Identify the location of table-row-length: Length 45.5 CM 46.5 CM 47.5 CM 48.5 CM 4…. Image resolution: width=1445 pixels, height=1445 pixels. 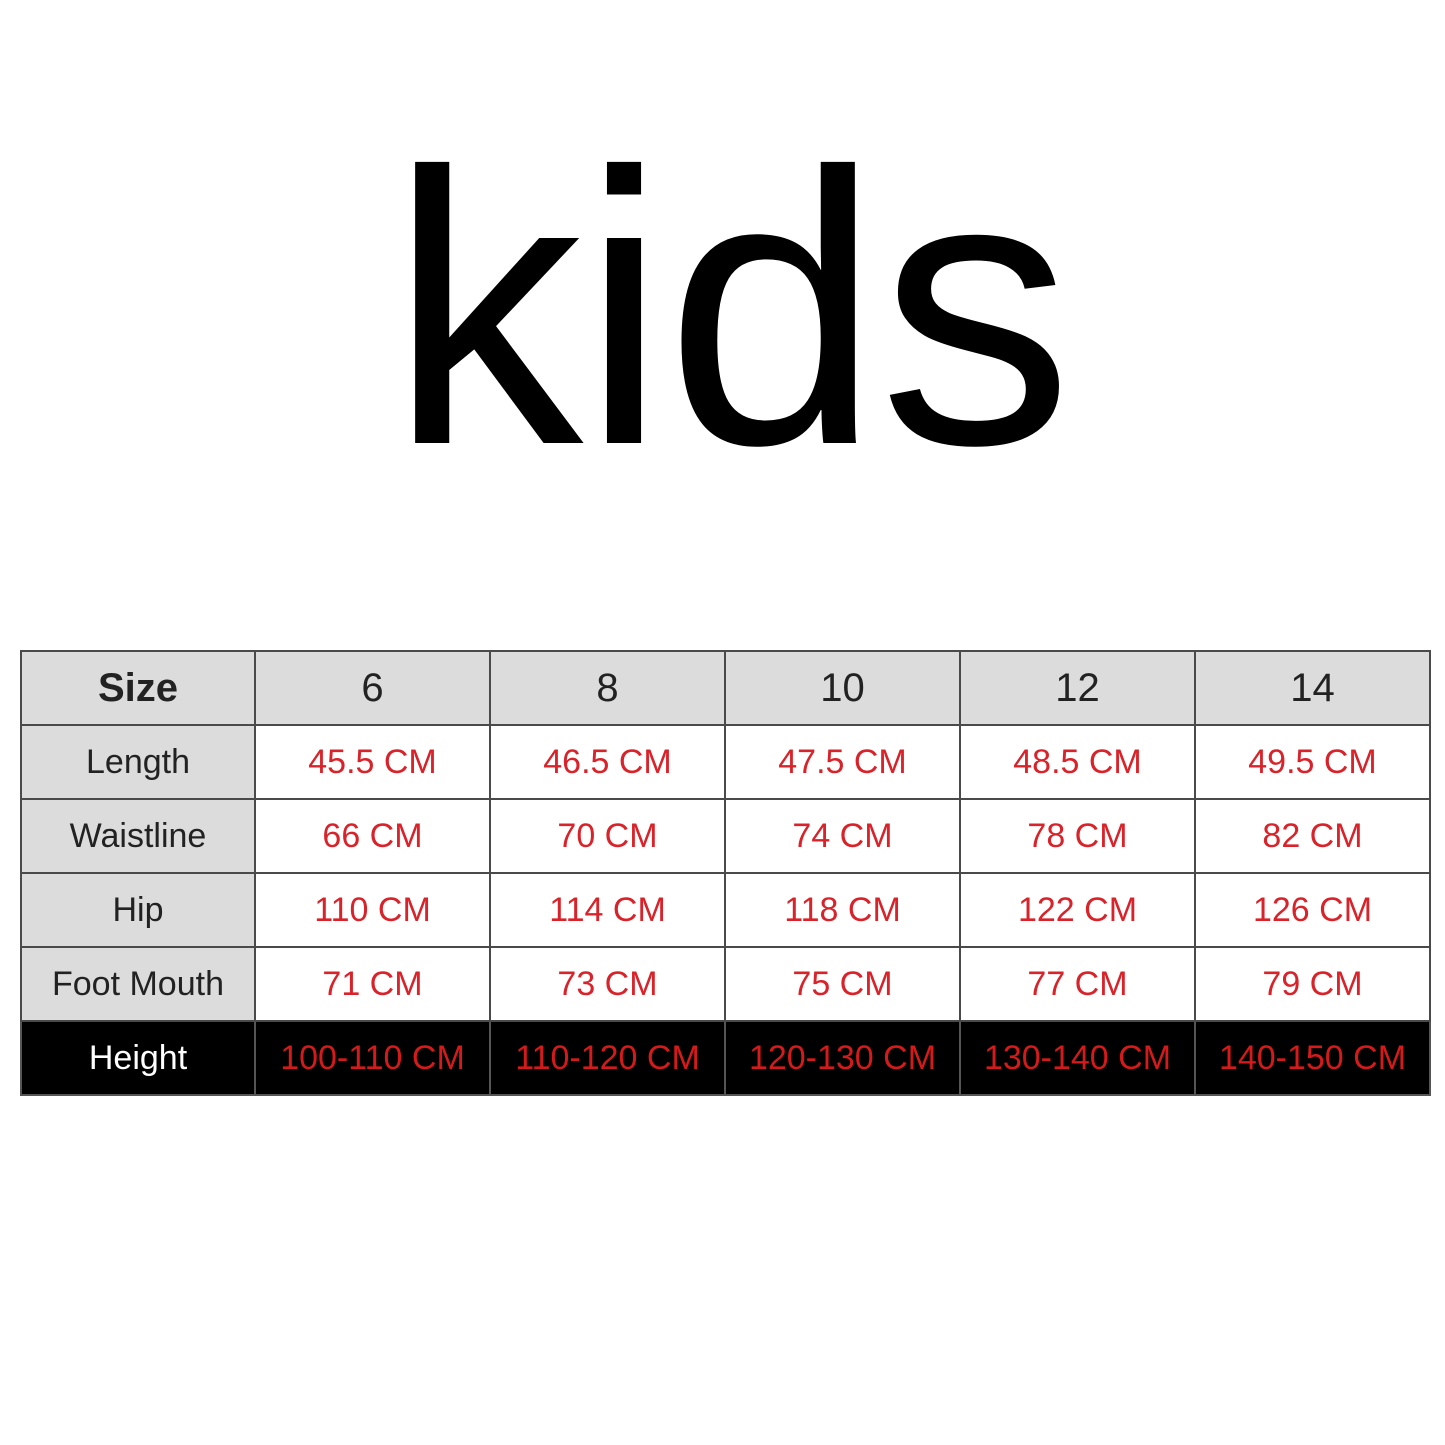
(725, 762).